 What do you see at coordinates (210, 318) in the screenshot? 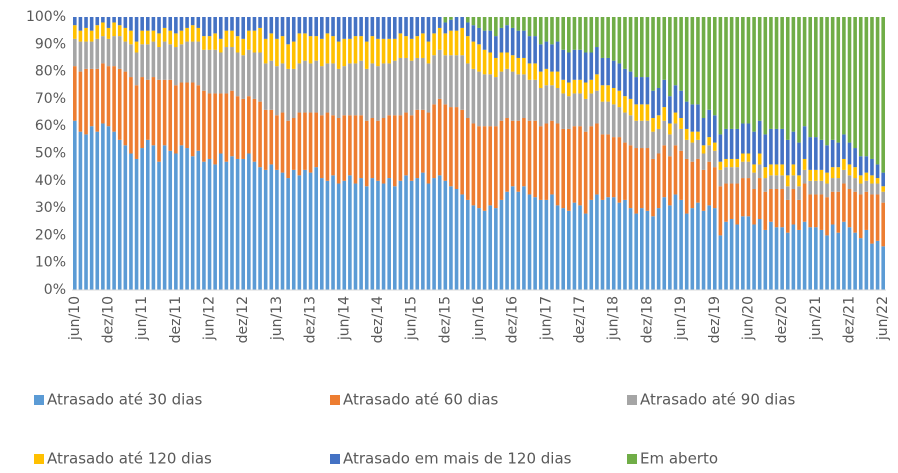
I see `x-tick-label: jun/12` at bounding box center [210, 318].